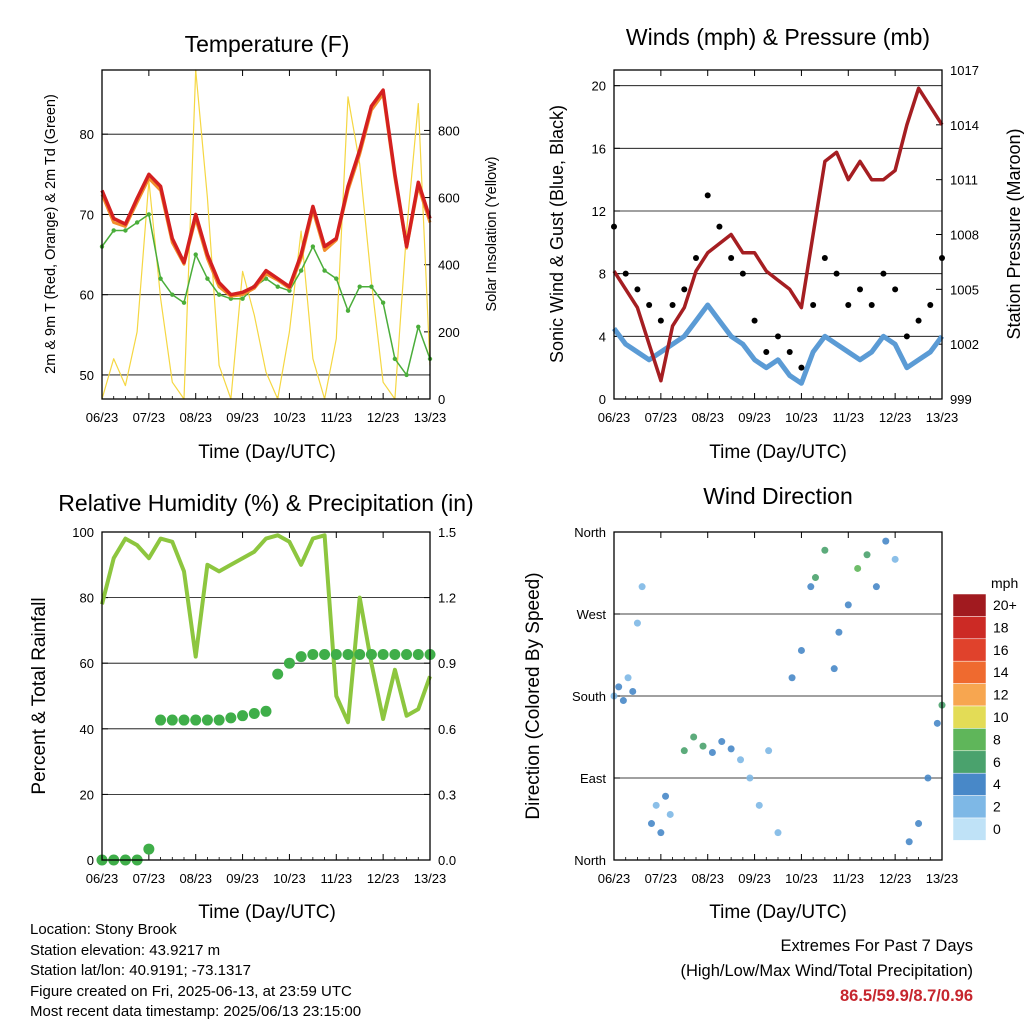  Describe the element at coordinates (599, 148) in the screenshot. I see `y-tick-label: 16` at that location.